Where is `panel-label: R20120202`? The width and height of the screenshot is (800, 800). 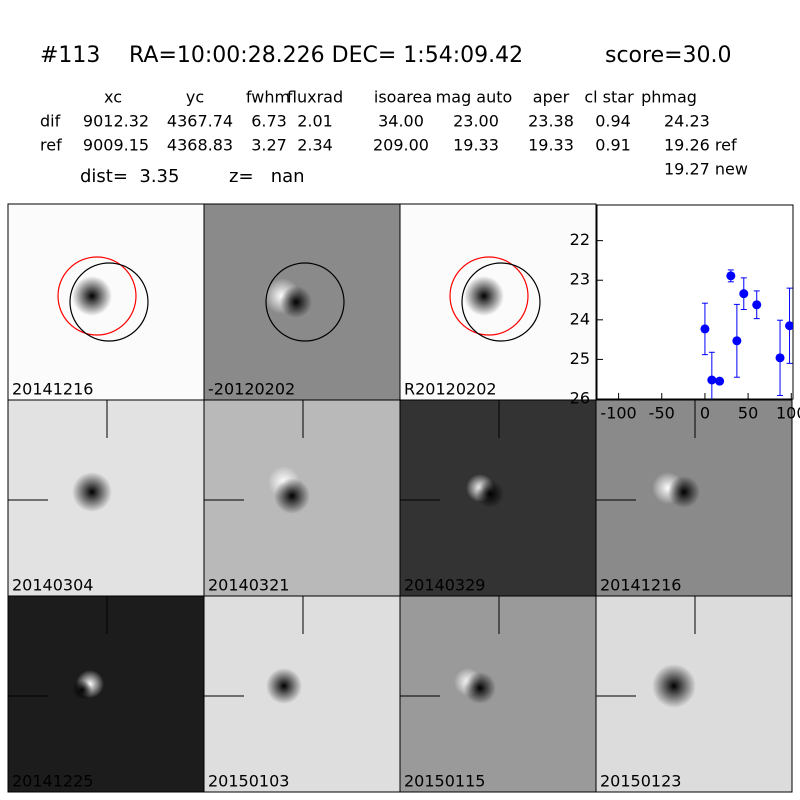 panel-label: R20120202 is located at coordinates (450, 389).